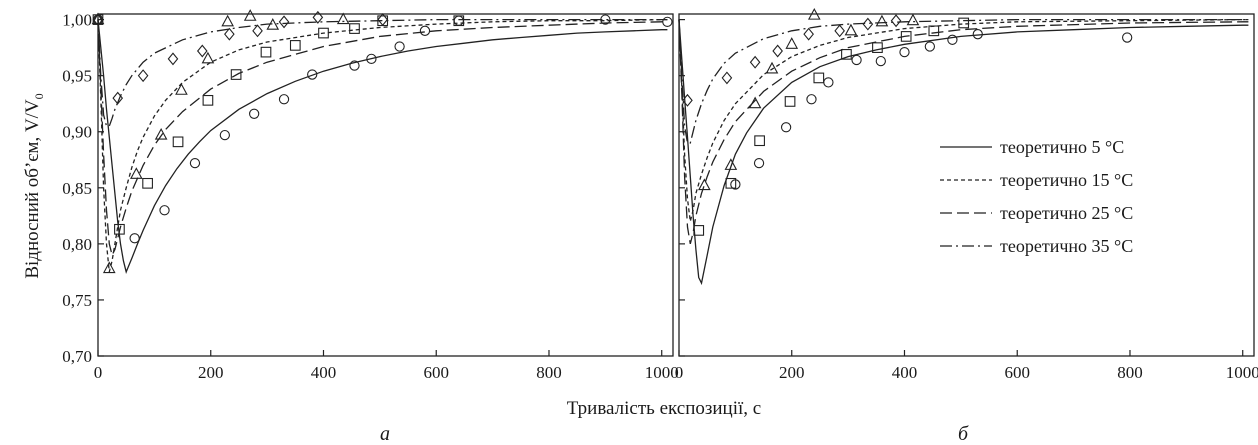 The width and height of the screenshot is (1258, 445). I want to click on y-tick-label: 0,80, so click(77, 244).